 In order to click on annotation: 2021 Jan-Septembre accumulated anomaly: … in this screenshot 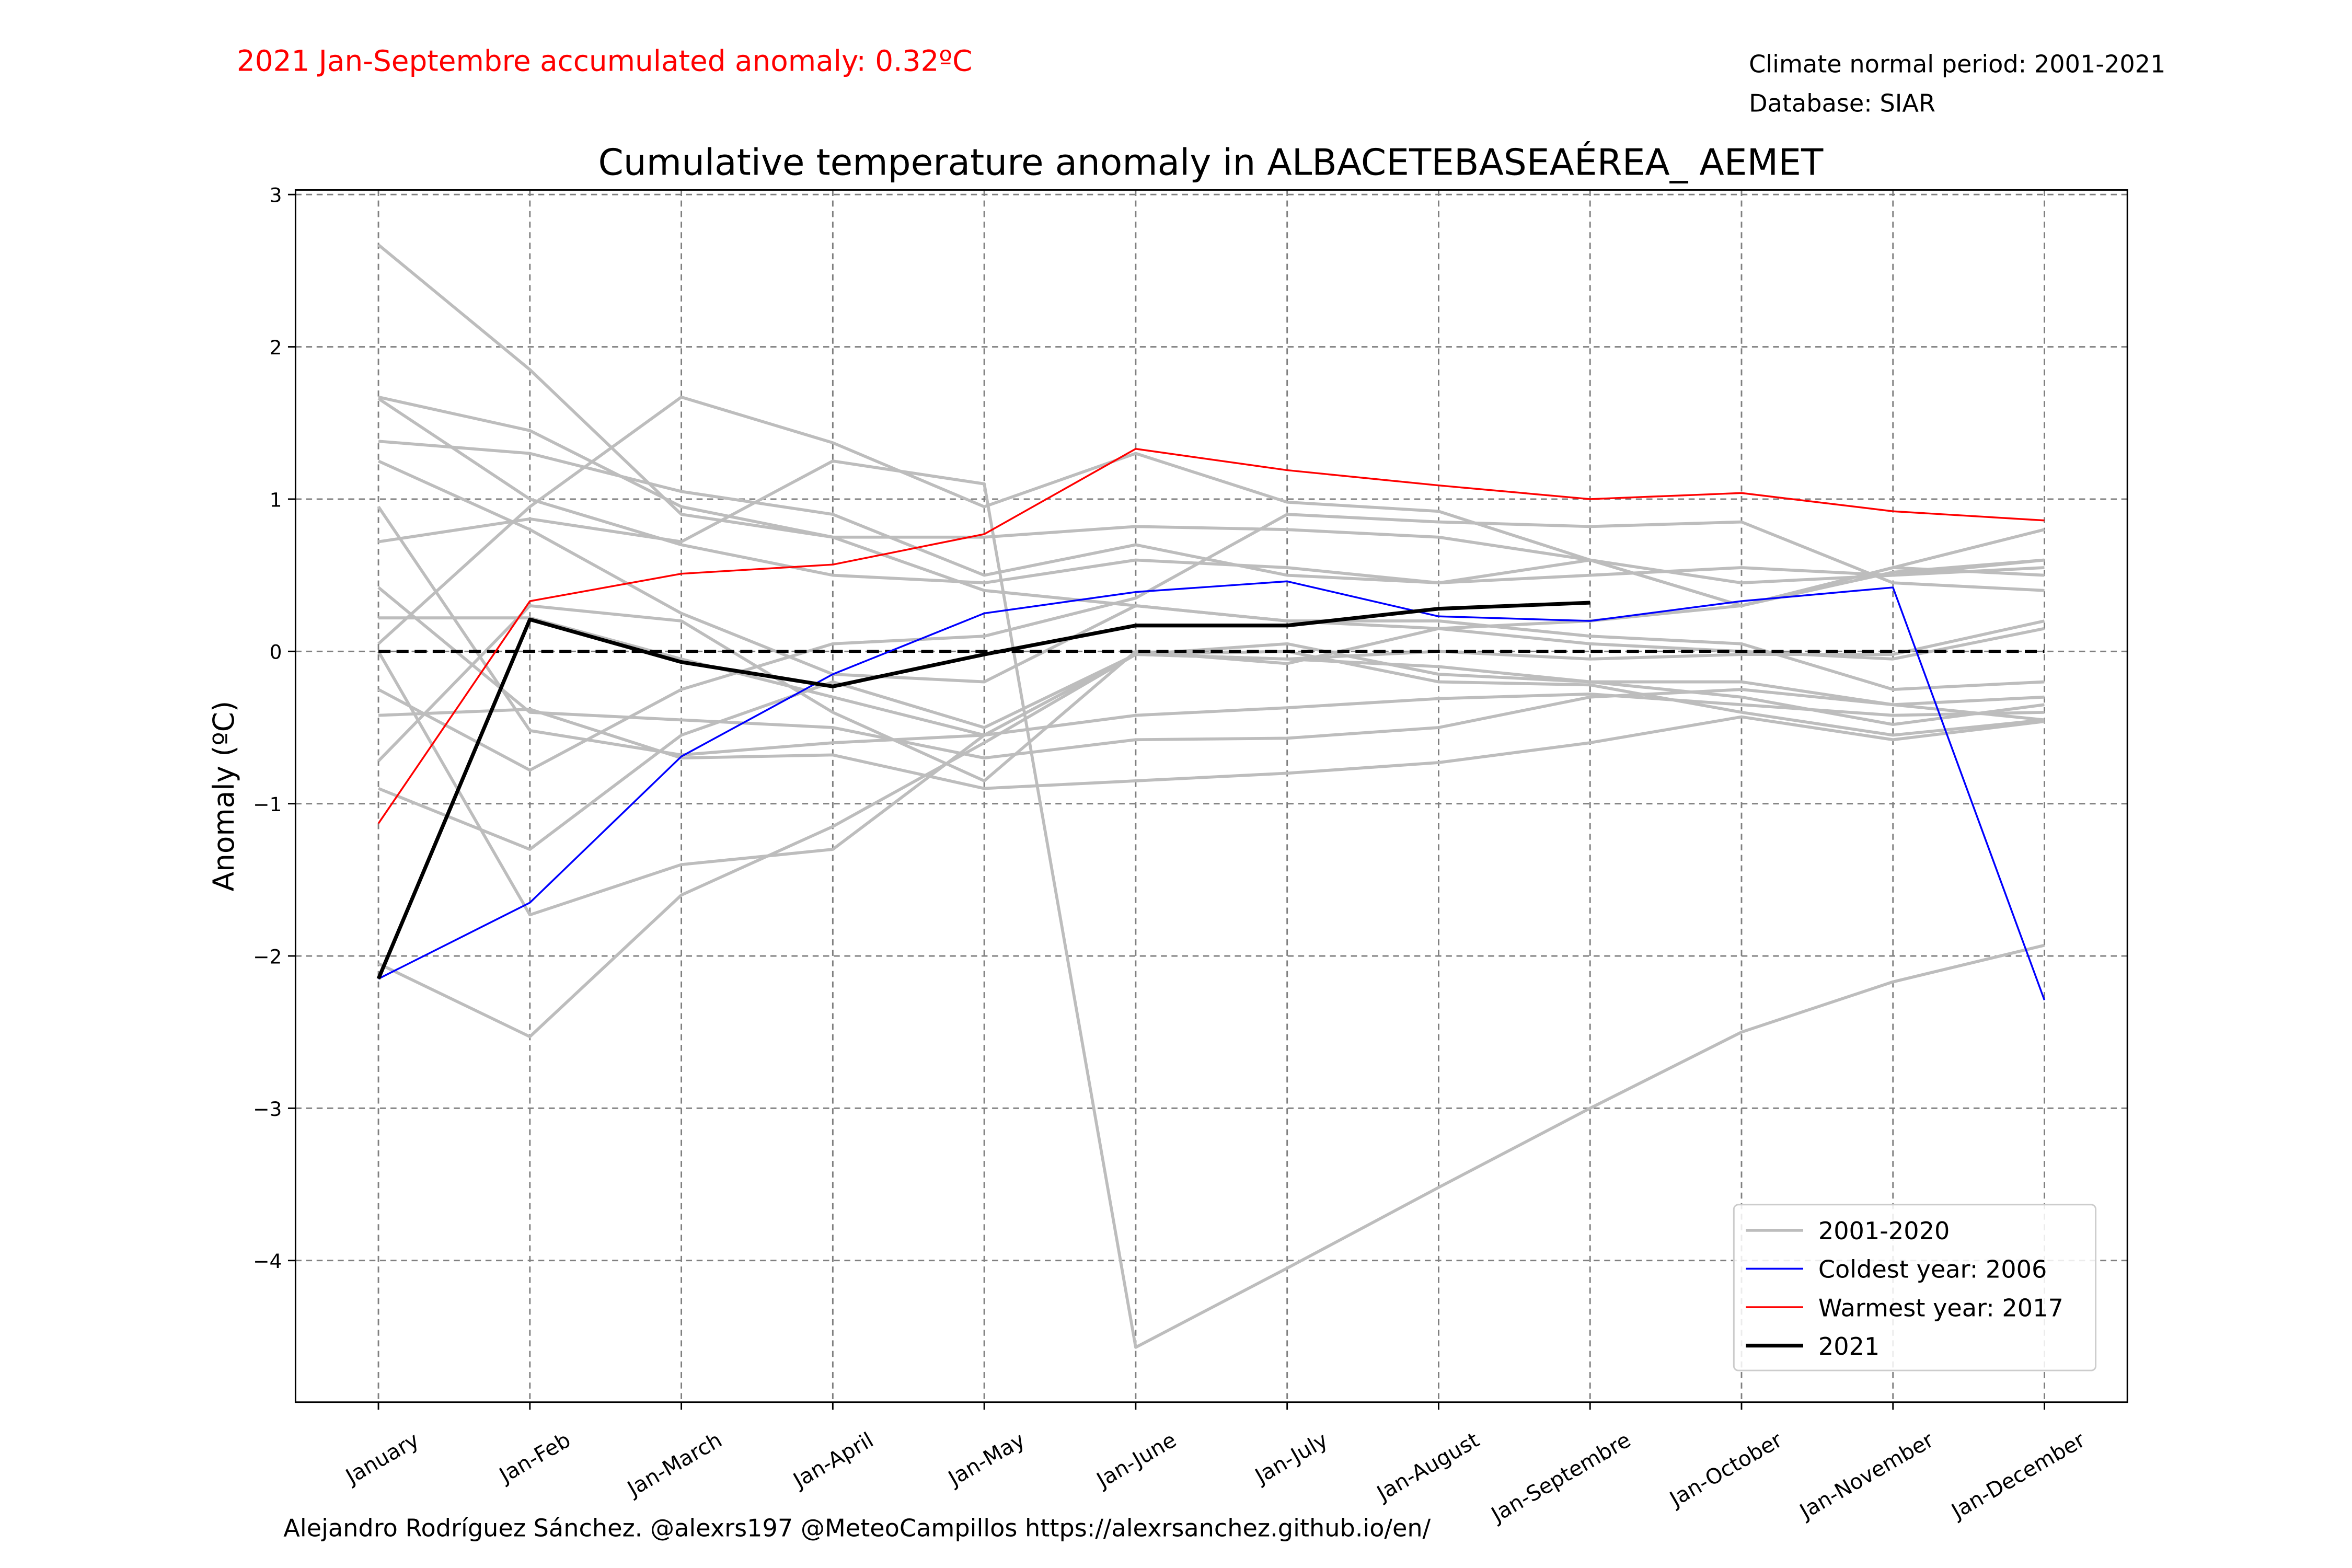, I will do `click(605, 61)`.